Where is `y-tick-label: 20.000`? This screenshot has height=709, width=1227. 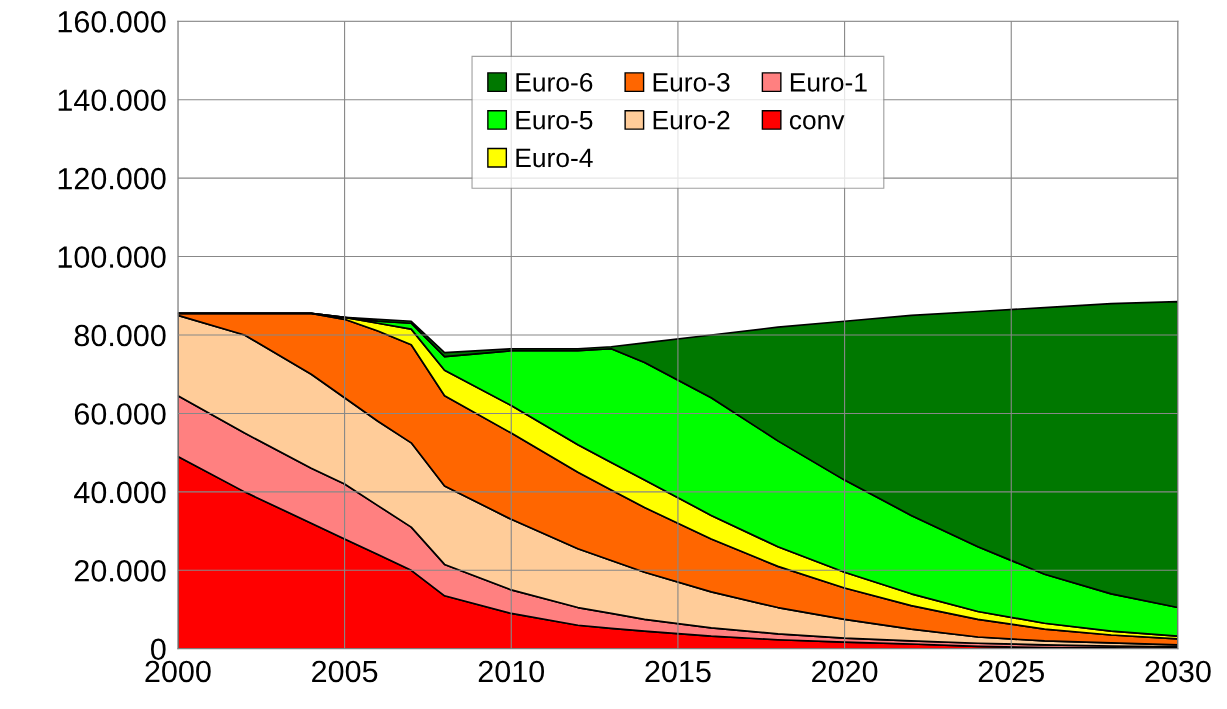
y-tick-label: 20.000 is located at coordinates (120, 571).